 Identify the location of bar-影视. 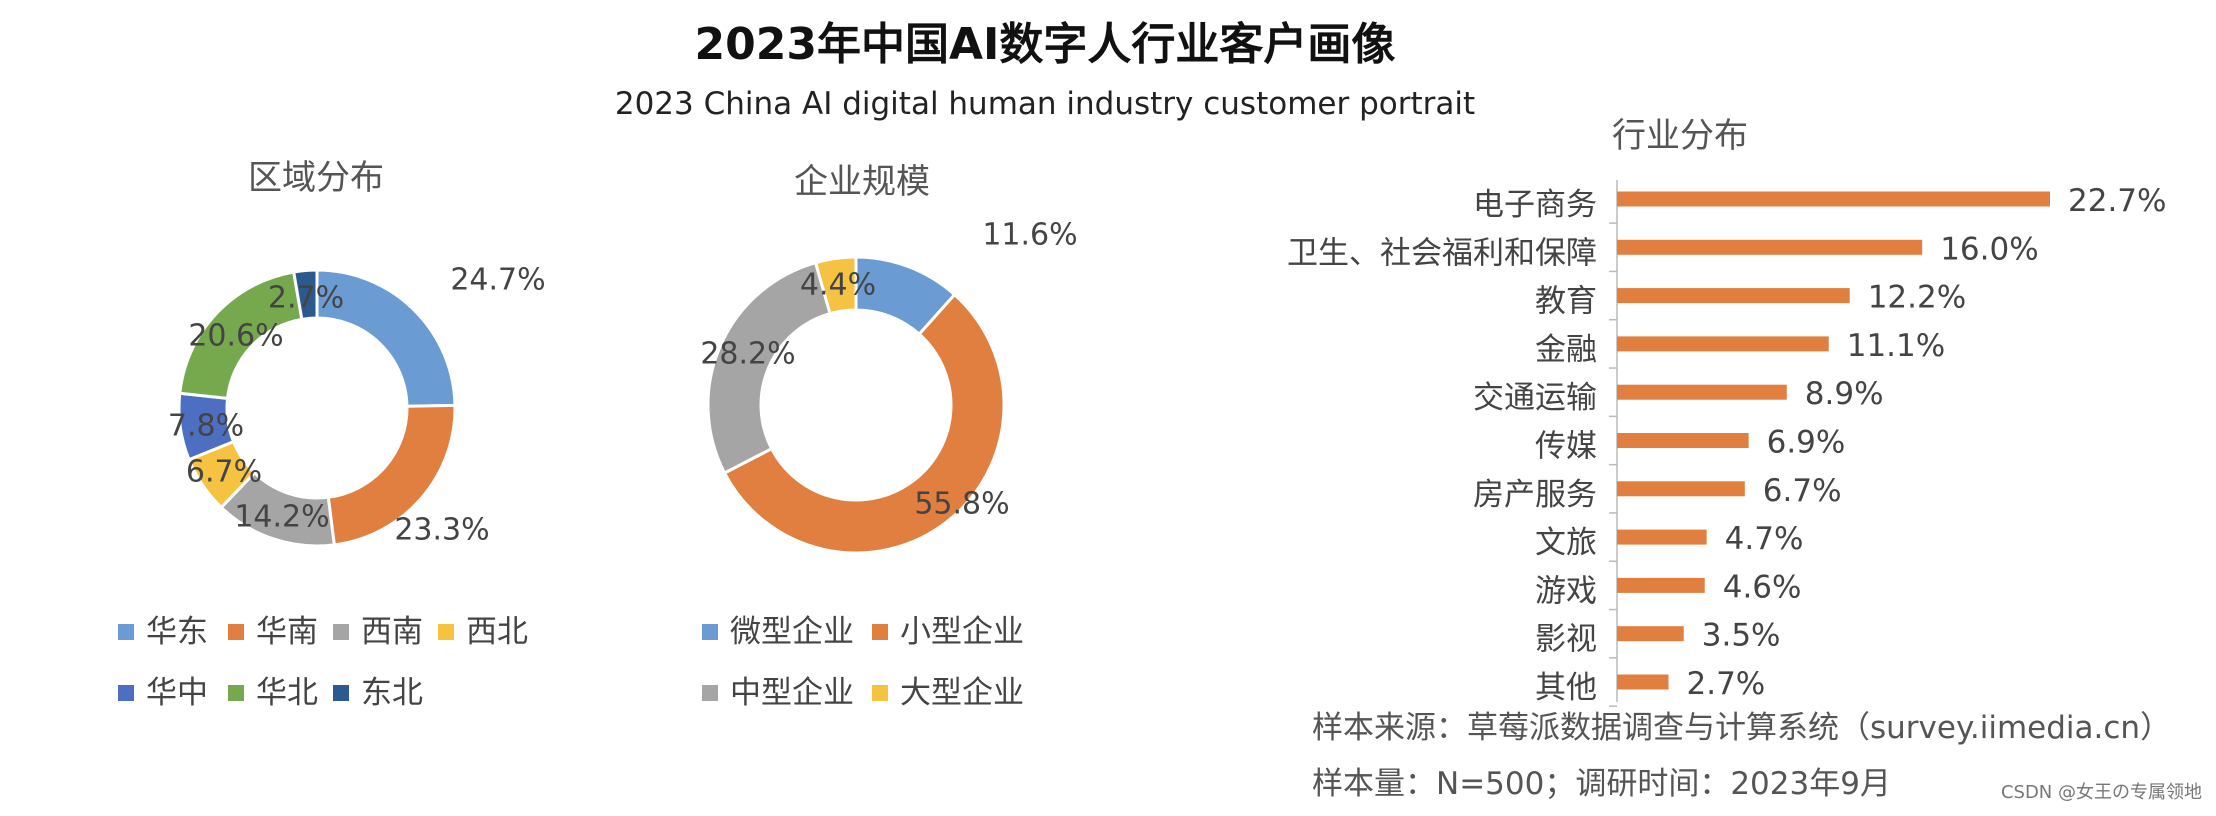
(1650, 634).